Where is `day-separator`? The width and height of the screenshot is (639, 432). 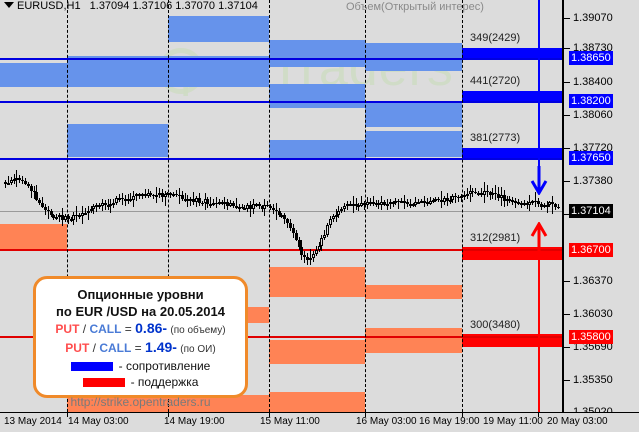 day-separator is located at coordinates (67, 206).